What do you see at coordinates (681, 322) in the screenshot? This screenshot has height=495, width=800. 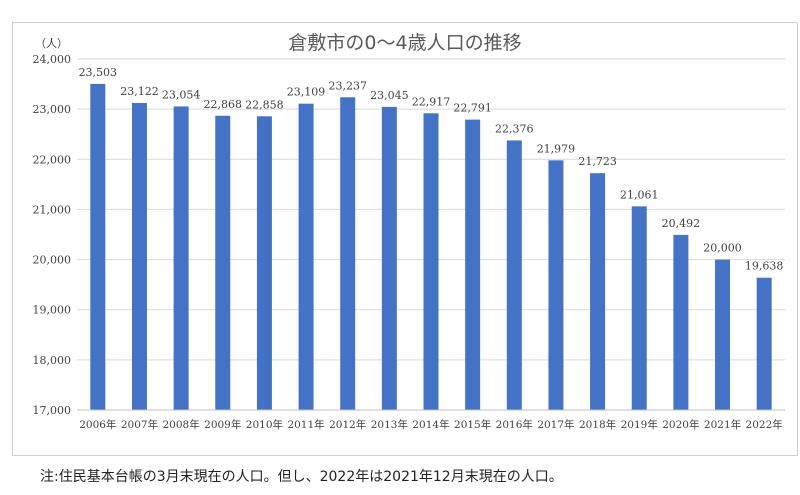 I see `bar-2020年` at bounding box center [681, 322].